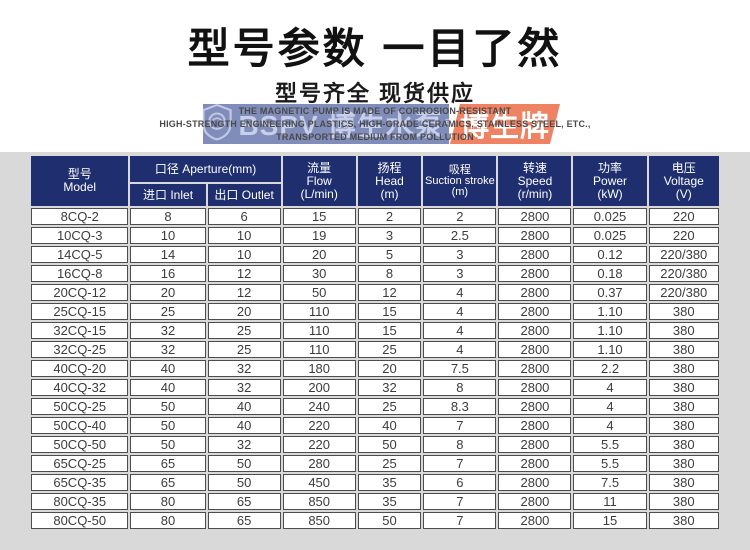 The height and width of the screenshot is (550, 750). I want to click on table-row: 50CQ-40 50 40 220 40 7 2800 4 380, so click(375, 425).